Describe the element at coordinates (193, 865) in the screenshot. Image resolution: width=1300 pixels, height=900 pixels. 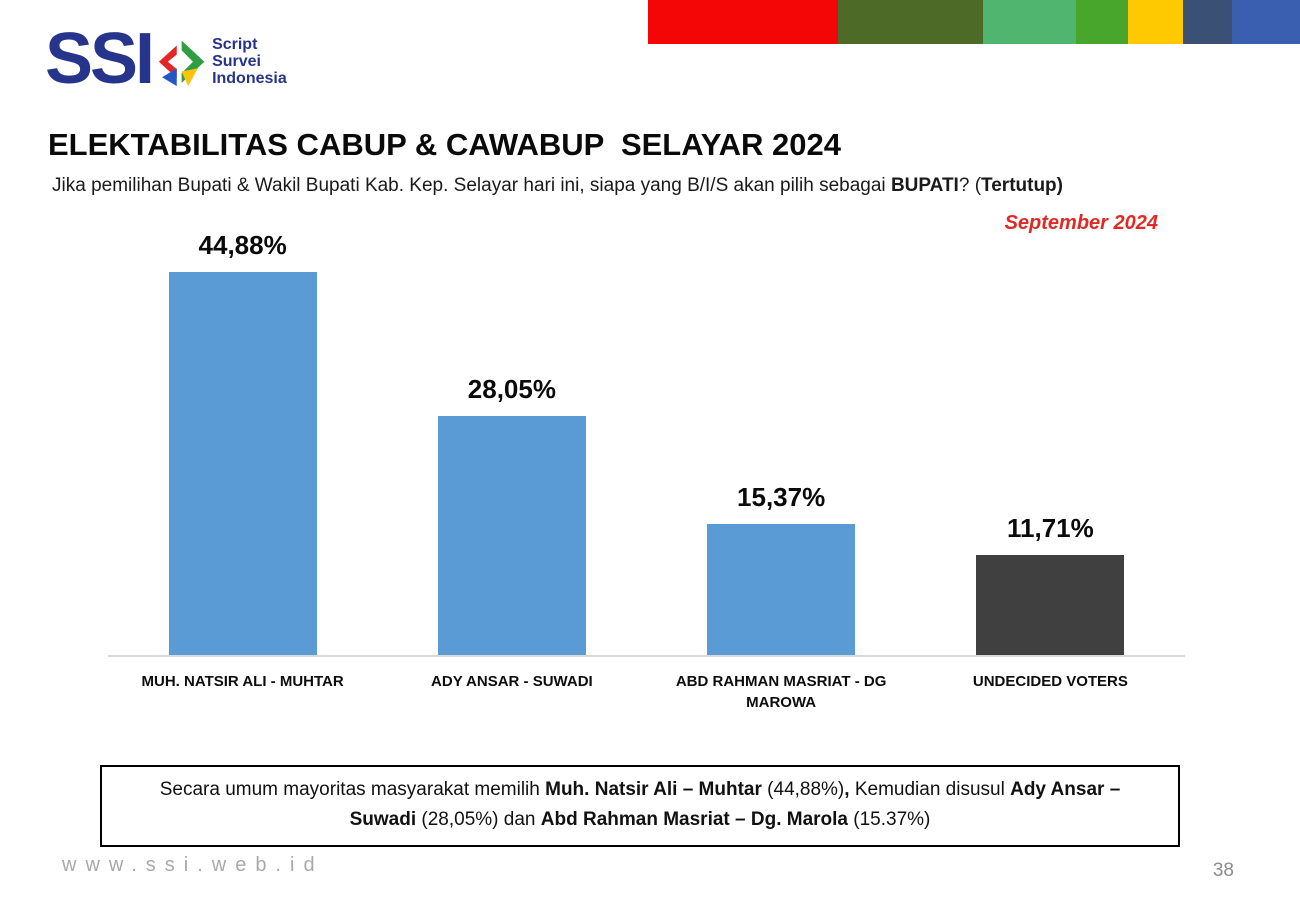
I see `website-url: www.ssi.web.id` at that location.